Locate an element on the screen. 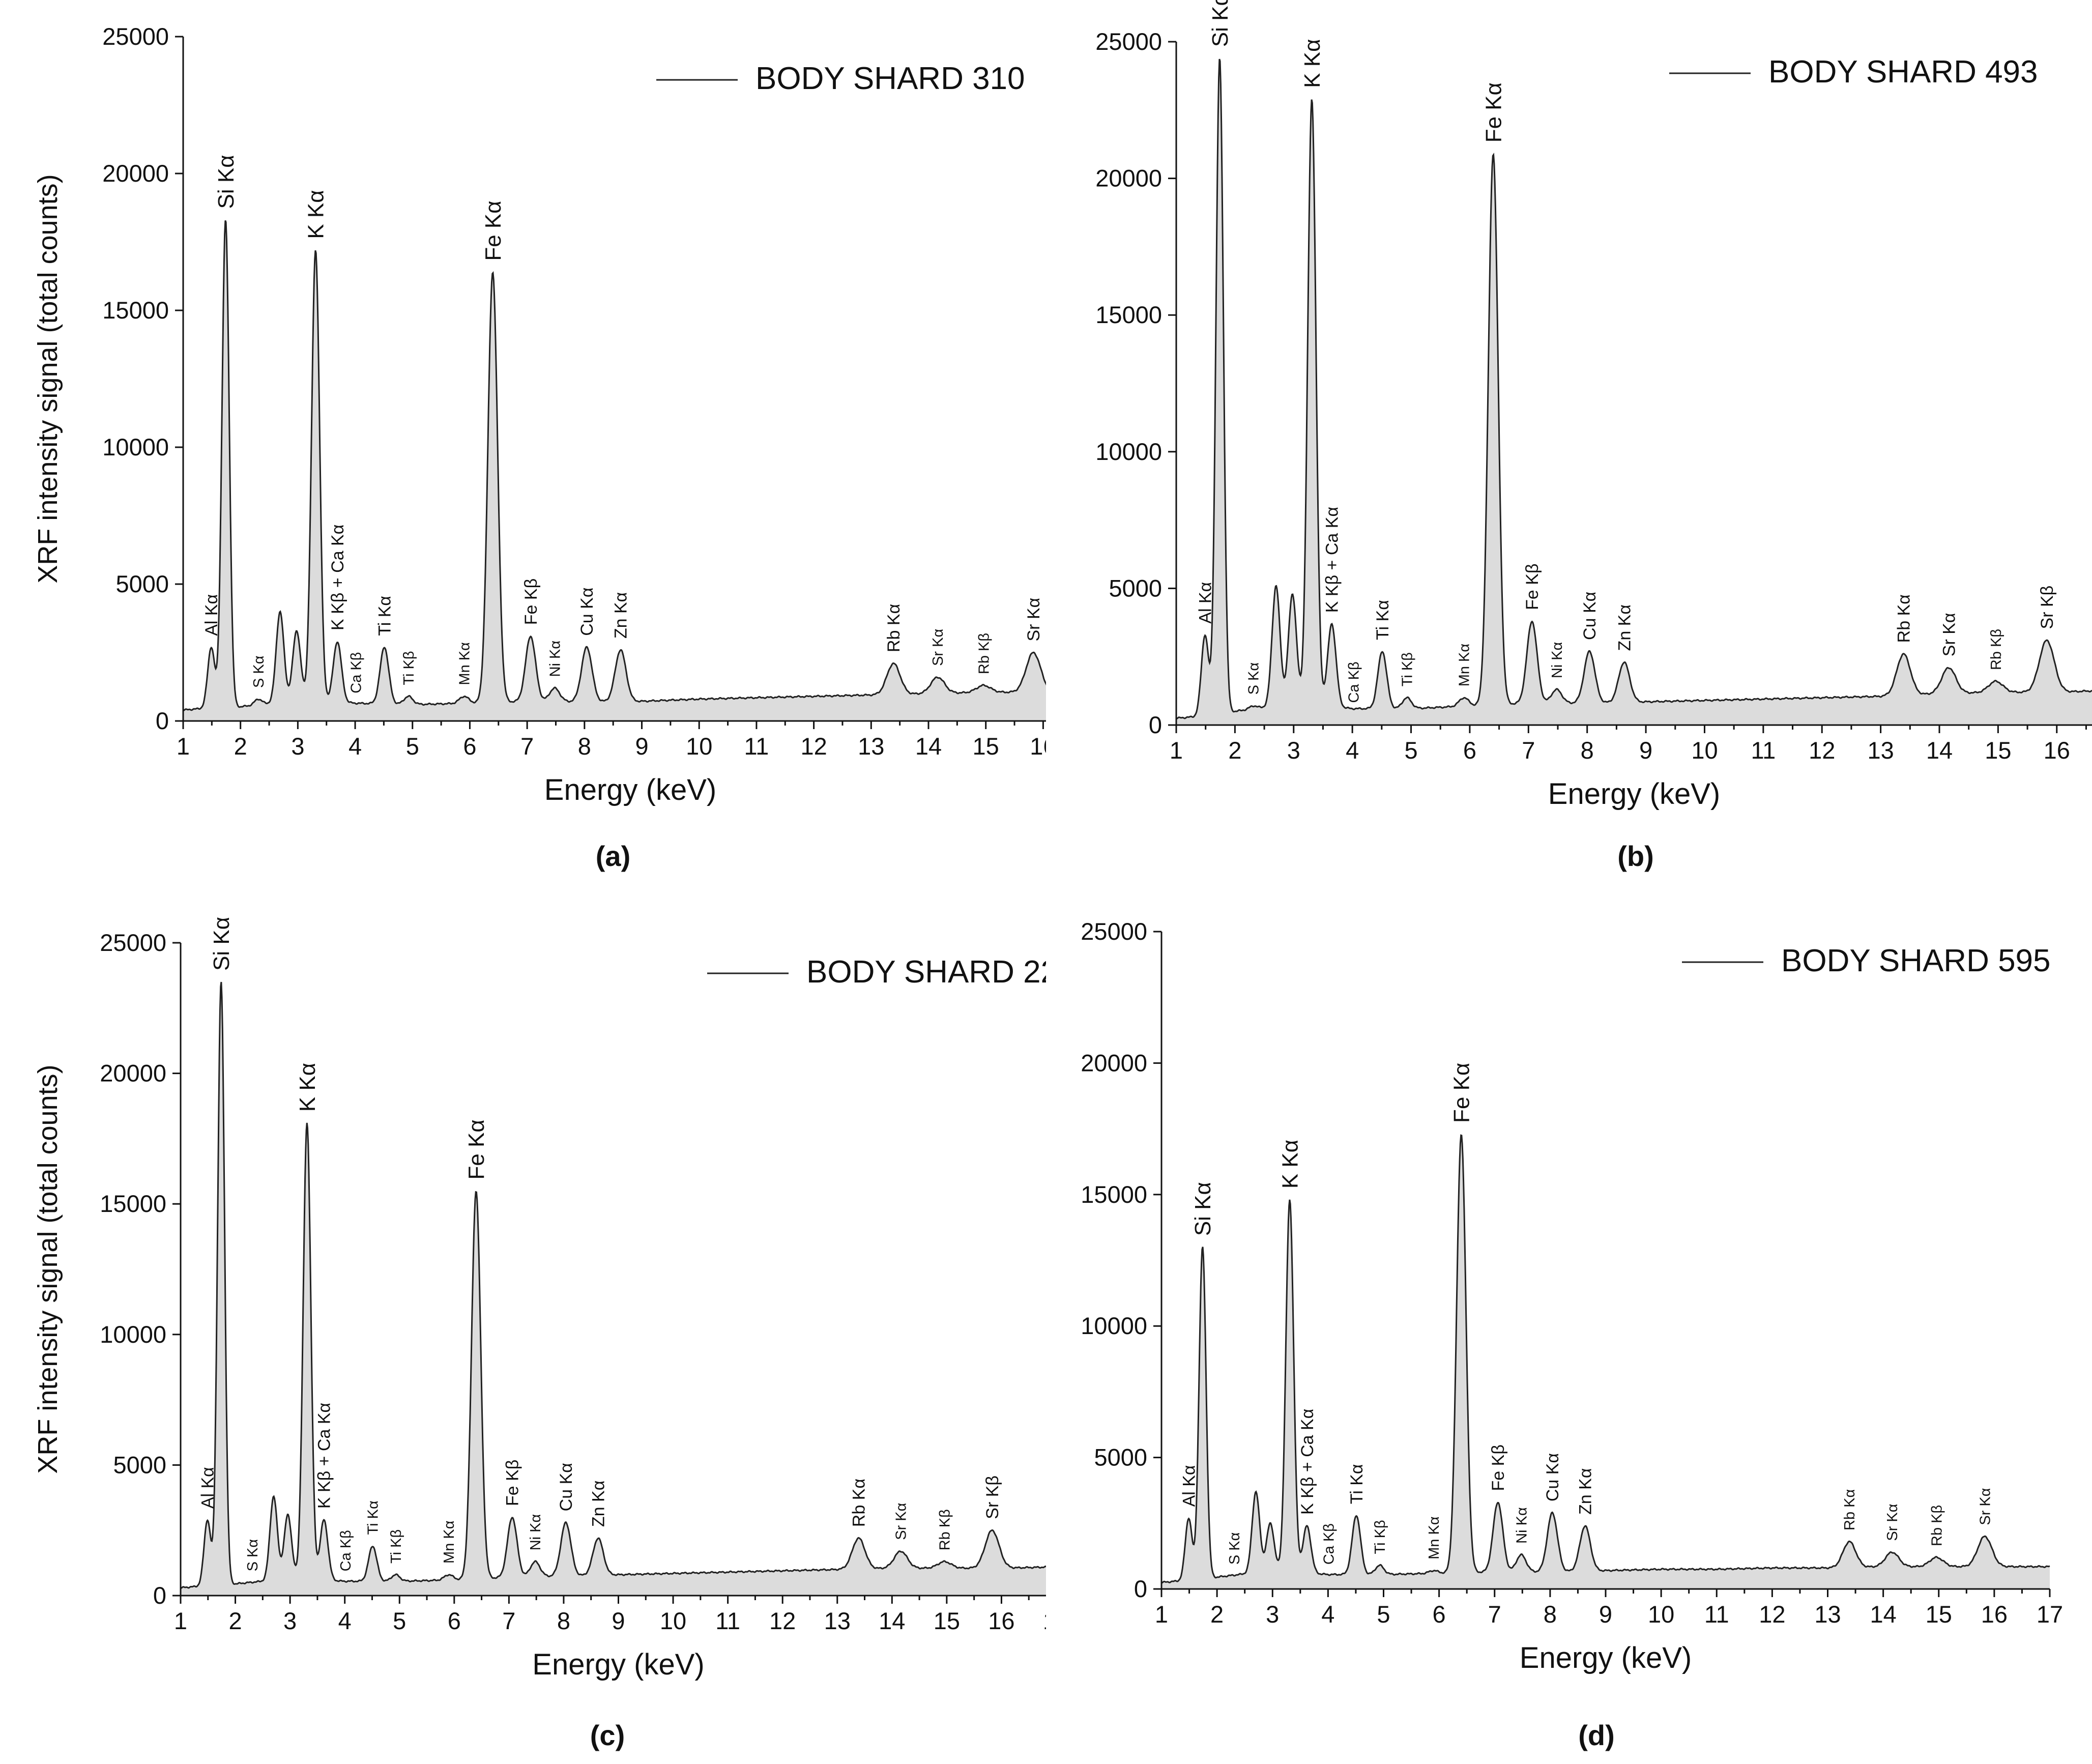  spectrum-line is located at coordinates (614, 465).